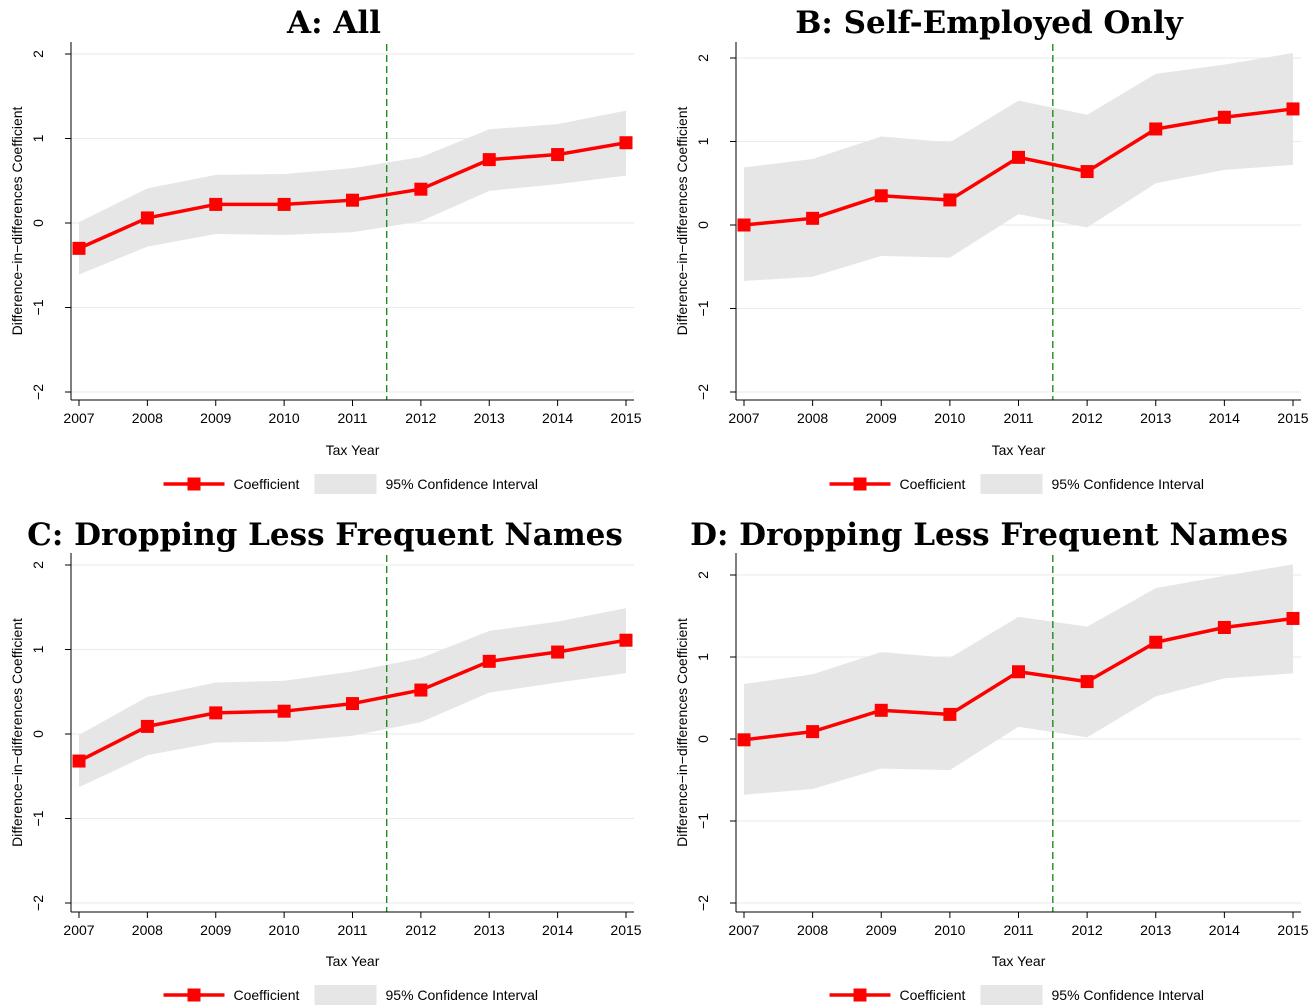 The height and width of the screenshot is (1008, 1315). I want to click on y-tick-label: 1, so click(38, 138).